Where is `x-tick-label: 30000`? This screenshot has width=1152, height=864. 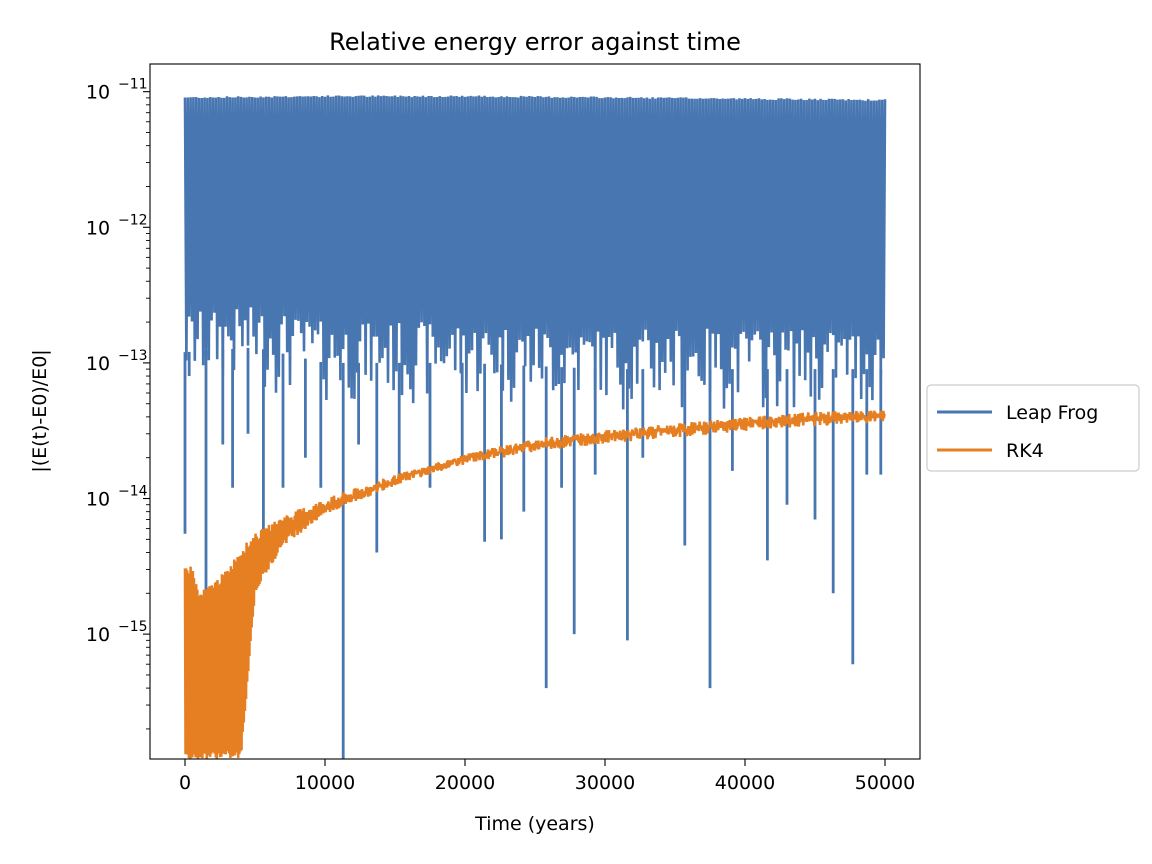 x-tick-label: 30000 is located at coordinates (605, 783).